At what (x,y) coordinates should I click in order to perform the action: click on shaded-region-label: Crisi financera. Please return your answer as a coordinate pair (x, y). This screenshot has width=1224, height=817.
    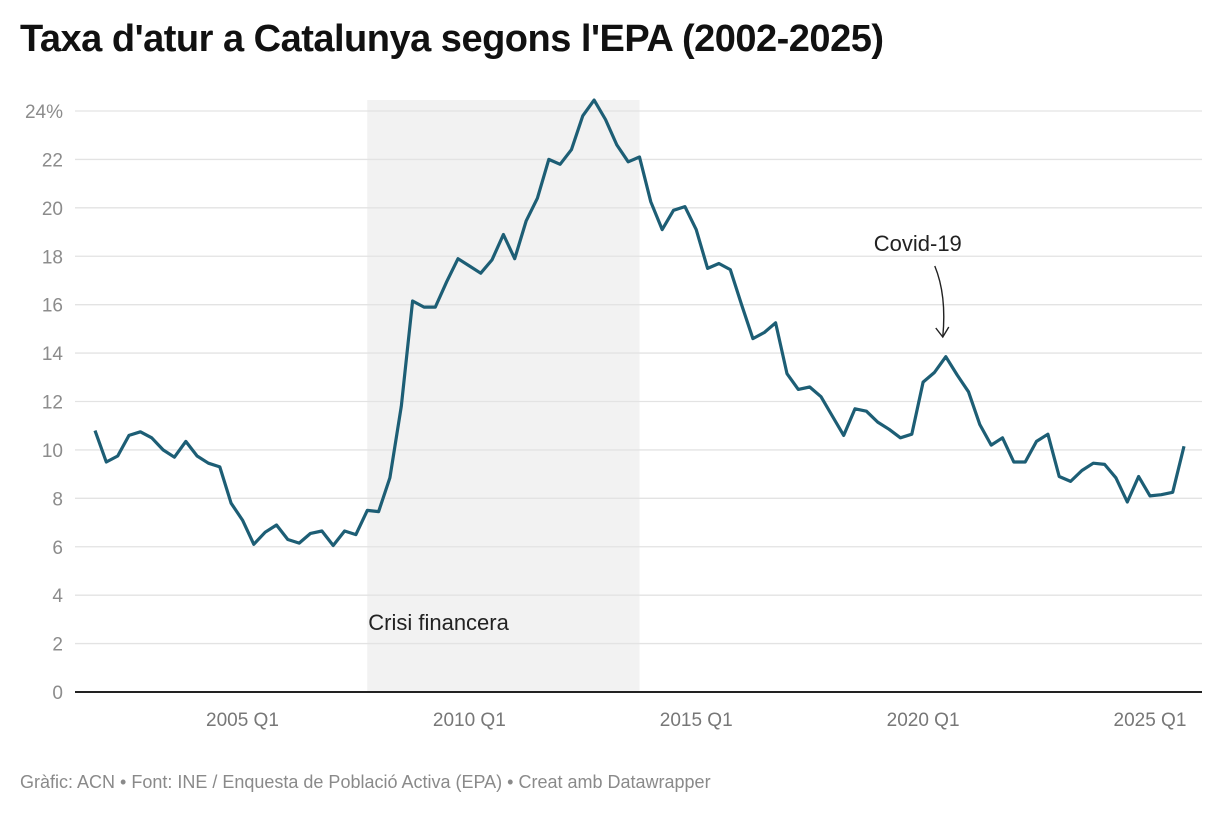
    Looking at the image, I should click on (438, 622).